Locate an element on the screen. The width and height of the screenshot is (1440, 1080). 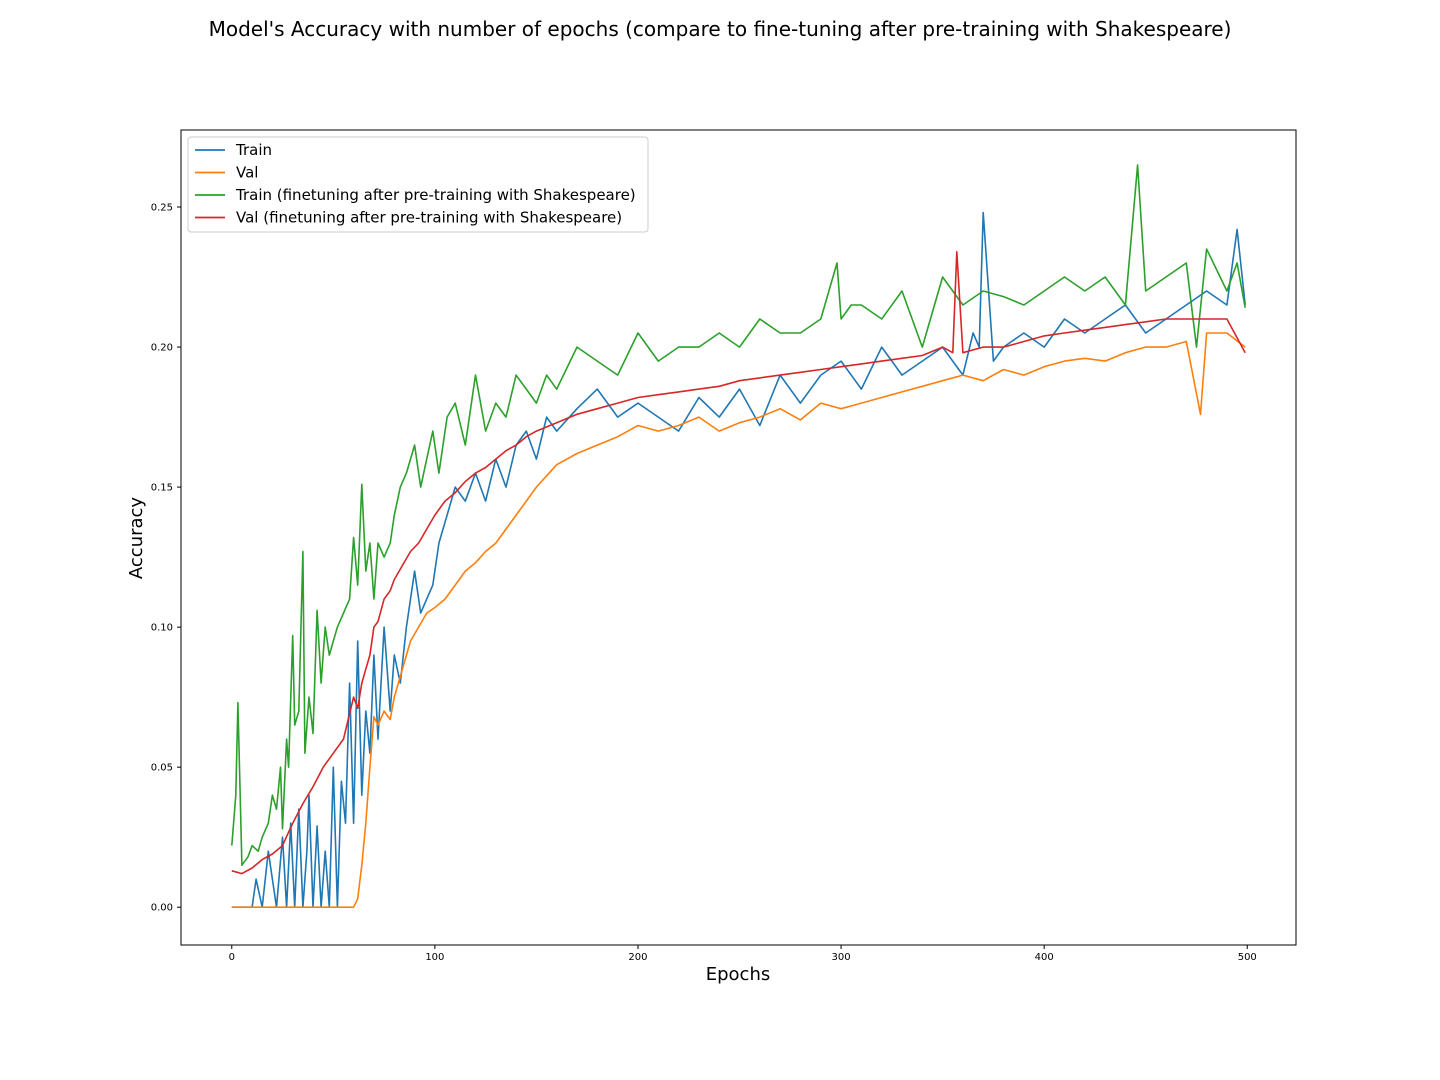
legend-label-2: Val is located at coordinates (247, 173).